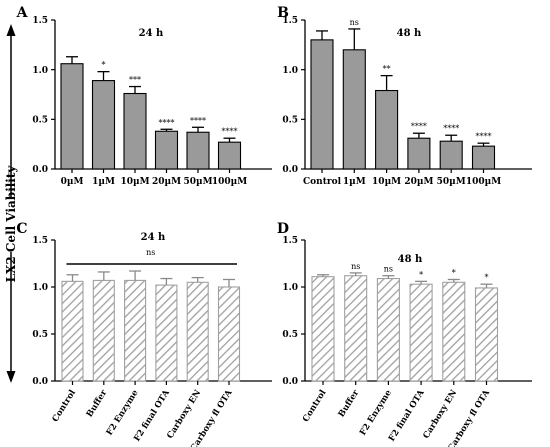  Describe the element at coordinates (387, 69) in the screenshot. I see `significance-label: **` at that location.